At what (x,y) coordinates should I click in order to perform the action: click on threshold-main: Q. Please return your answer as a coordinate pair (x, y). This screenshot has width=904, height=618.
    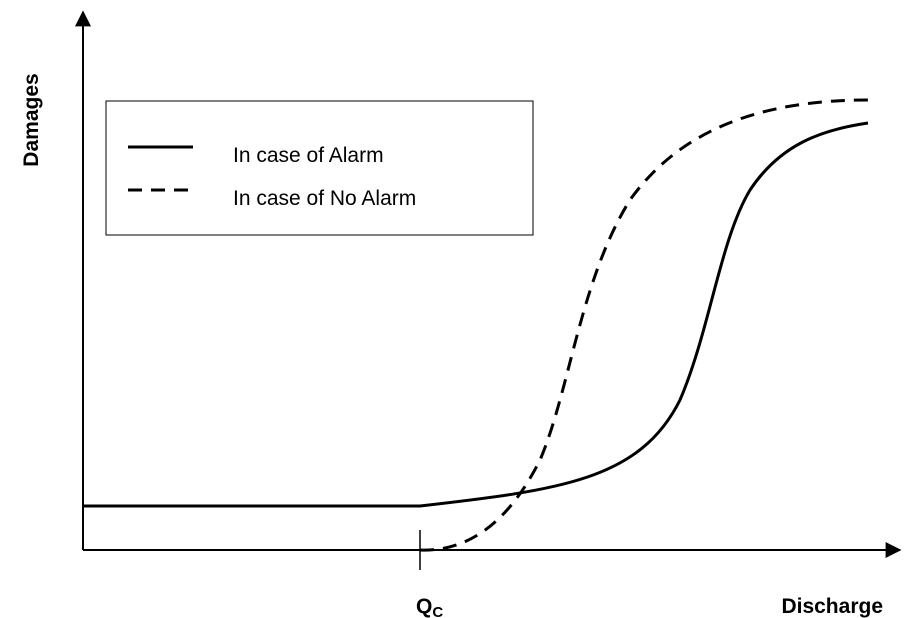
    Looking at the image, I should click on (424, 606).